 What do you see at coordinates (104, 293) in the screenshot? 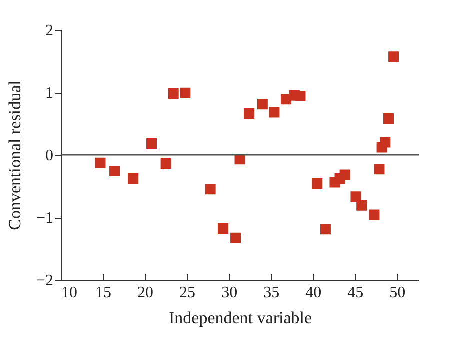
I see `x-tick-label: 15` at bounding box center [104, 293].